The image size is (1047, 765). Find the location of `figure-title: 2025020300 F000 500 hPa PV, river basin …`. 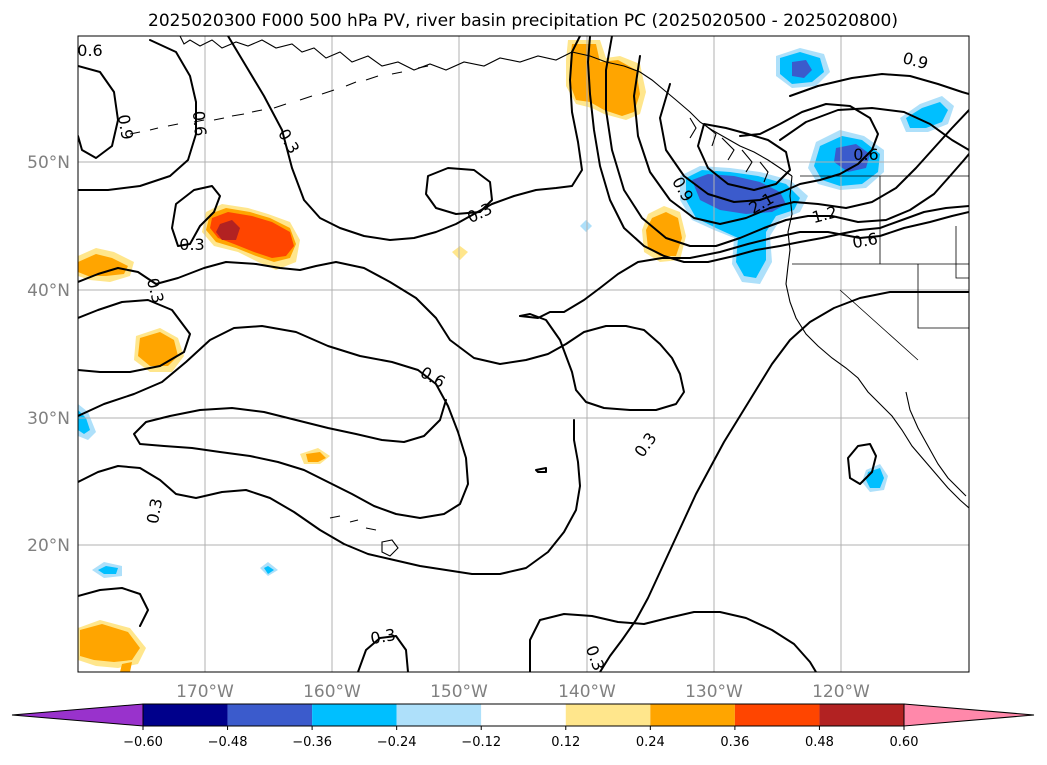

figure-title: 2025020300 F000 500 hPa PV, river basin … is located at coordinates (523, 21).